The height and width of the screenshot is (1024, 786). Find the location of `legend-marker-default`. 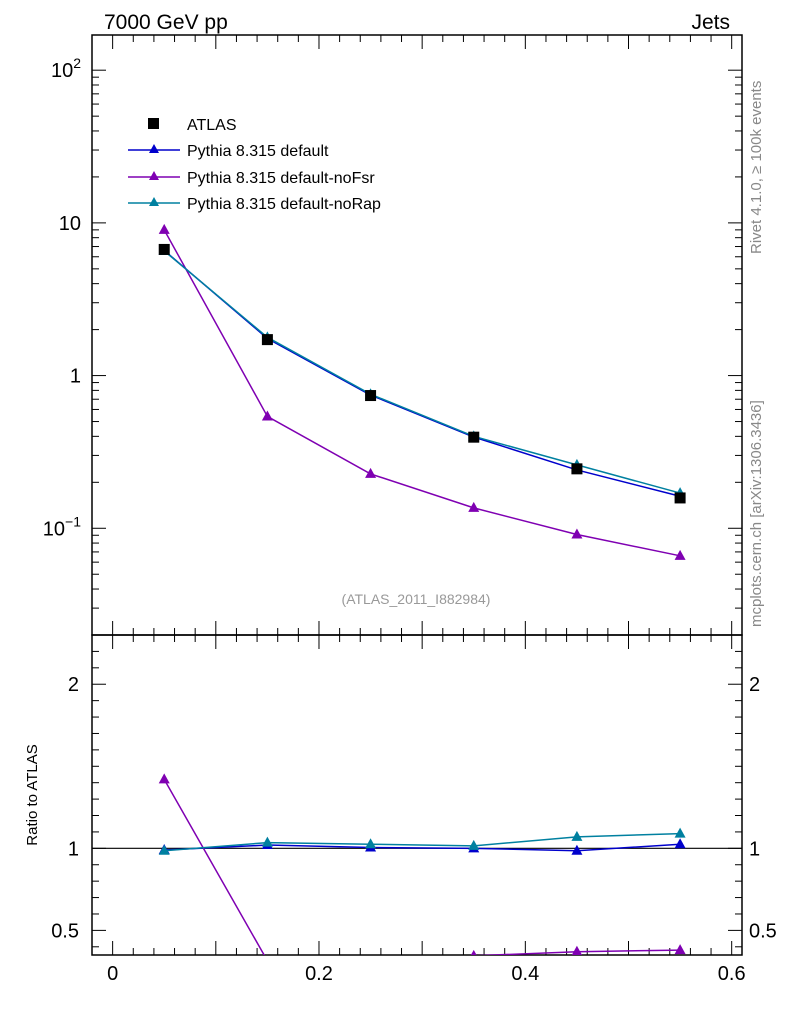

legend-marker-default is located at coordinates (154, 148).